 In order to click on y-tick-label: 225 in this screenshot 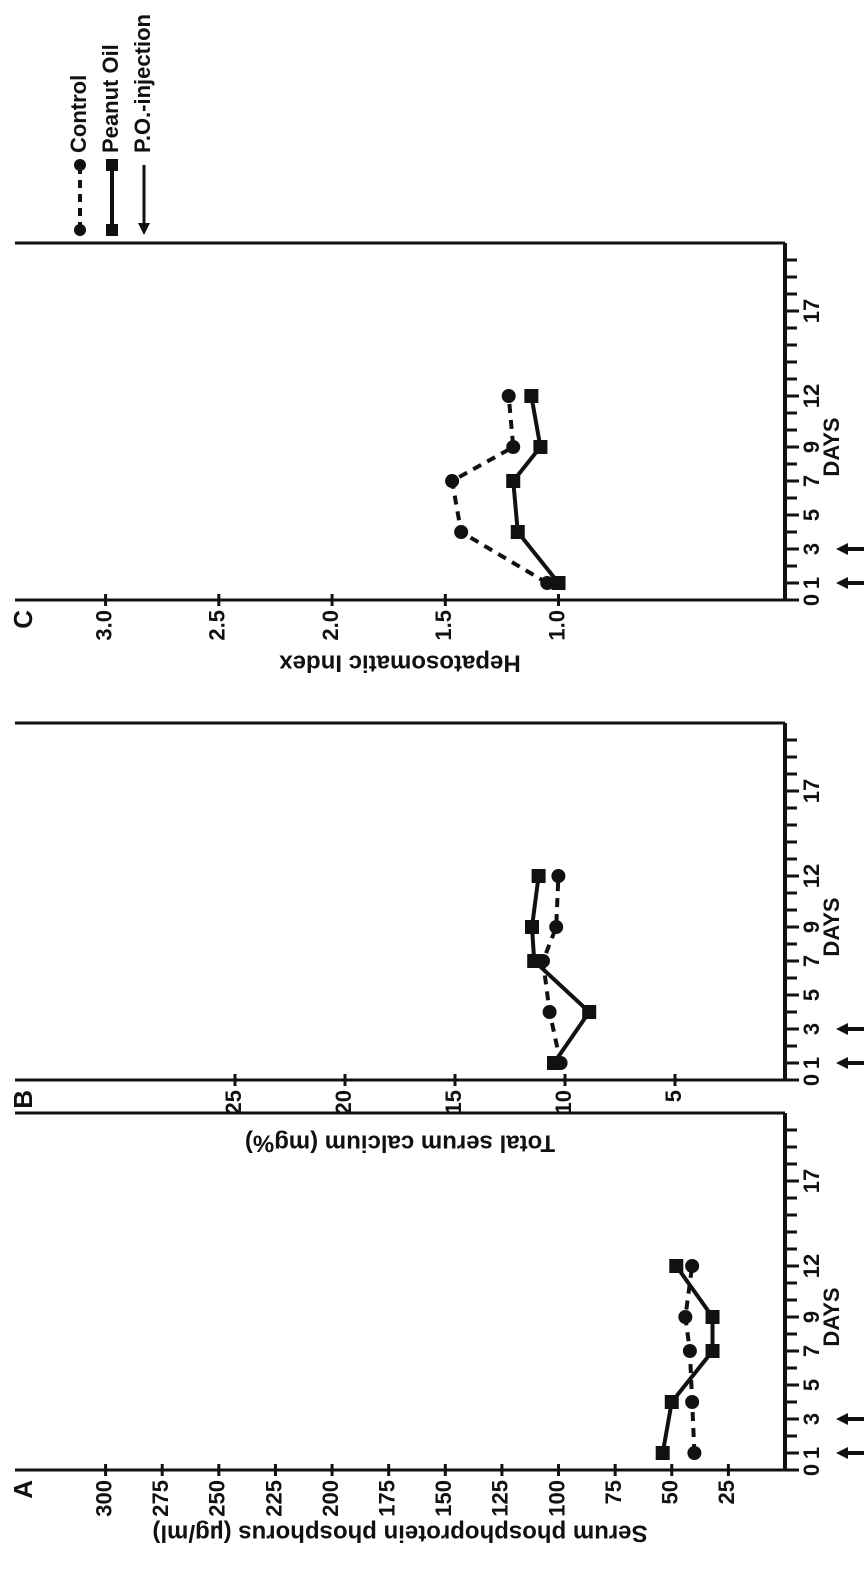, I will do `click(273, 1498)`.